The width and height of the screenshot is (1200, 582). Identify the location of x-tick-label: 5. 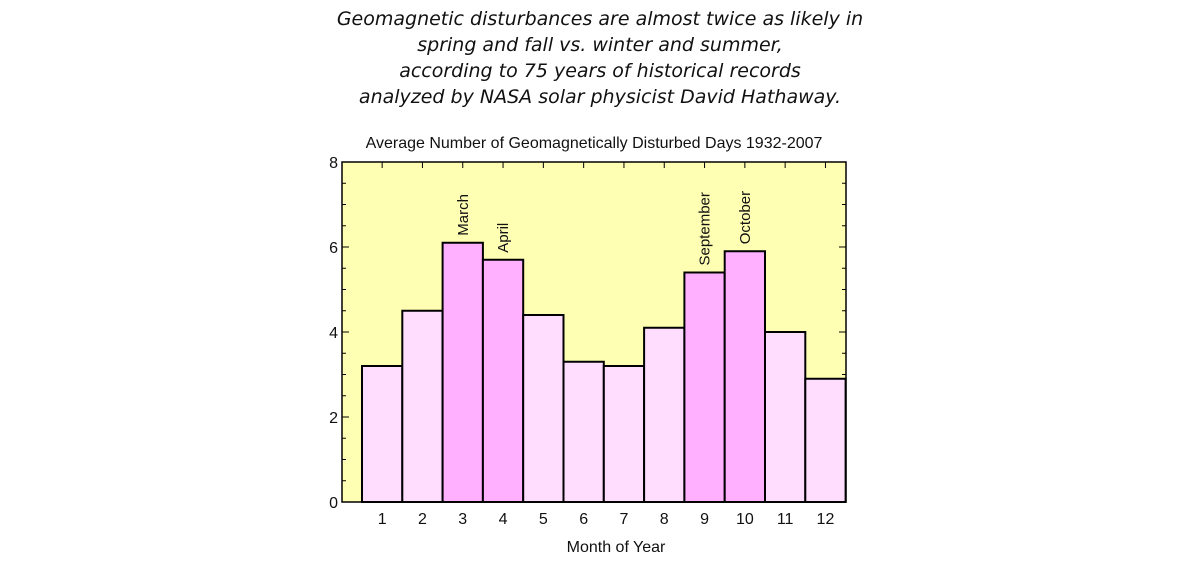
(543, 519).